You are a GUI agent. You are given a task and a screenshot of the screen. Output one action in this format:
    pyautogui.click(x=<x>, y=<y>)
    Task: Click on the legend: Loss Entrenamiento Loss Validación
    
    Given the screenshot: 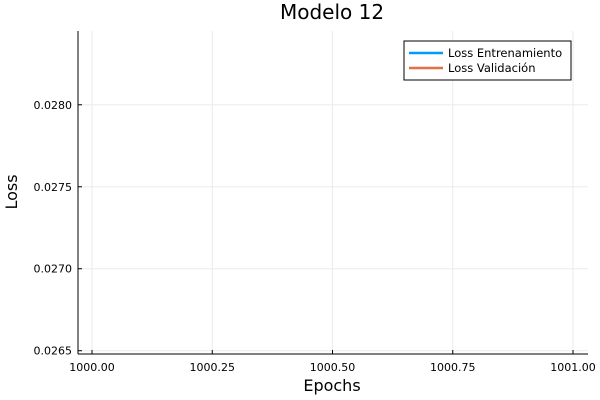 What is the action you would take?
    pyautogui.click(x=487, y=60)
    